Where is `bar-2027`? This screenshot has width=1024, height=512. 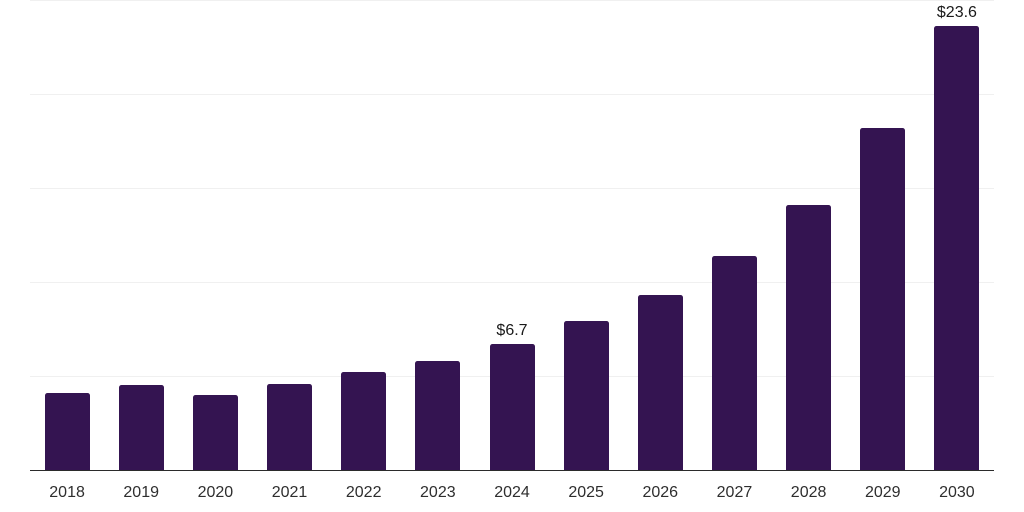 bar-2027 is located at coordinates (734, 362).